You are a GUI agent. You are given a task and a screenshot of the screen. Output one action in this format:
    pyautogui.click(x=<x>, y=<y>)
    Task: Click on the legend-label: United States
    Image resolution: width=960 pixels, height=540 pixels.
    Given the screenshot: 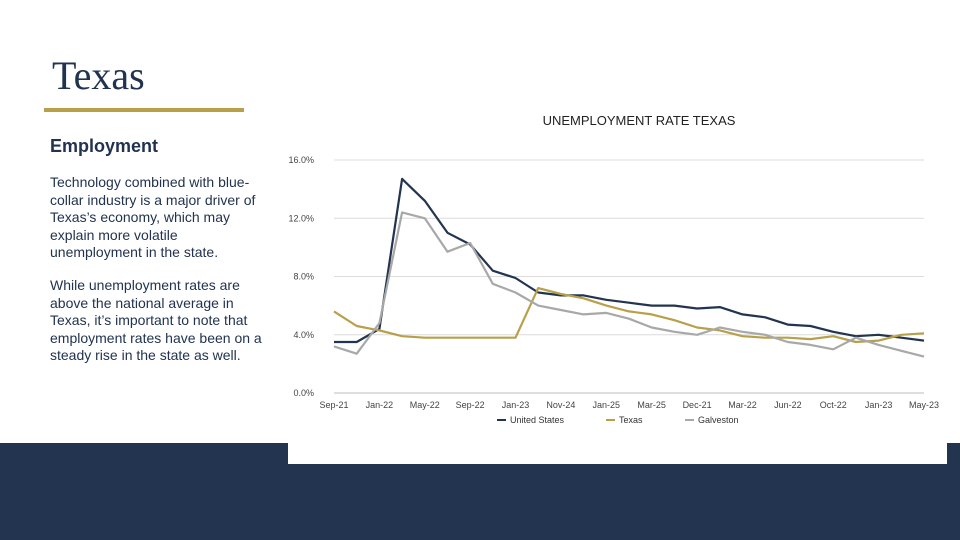 What is the action you would take?
    pyautogui.click(x=537, y=420)
    